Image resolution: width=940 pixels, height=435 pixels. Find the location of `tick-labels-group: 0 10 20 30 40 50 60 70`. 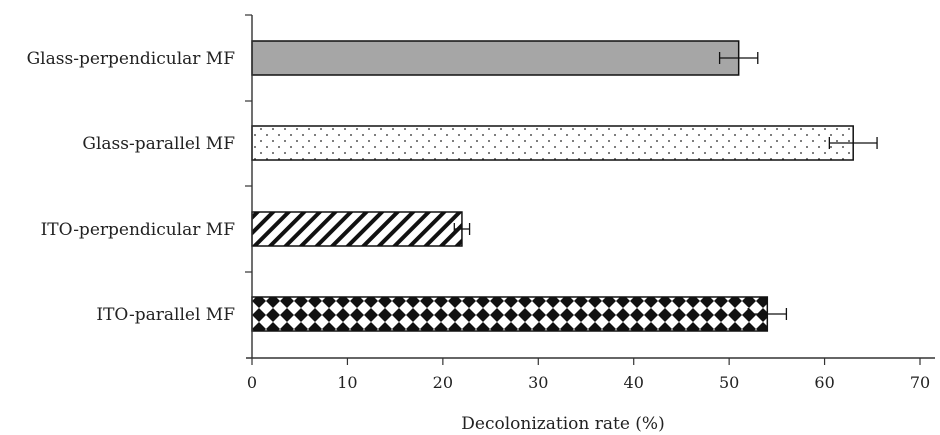

tick-labels-group: 0 10 20 30 40 50 60 70 is located at coordinates (588, 382).